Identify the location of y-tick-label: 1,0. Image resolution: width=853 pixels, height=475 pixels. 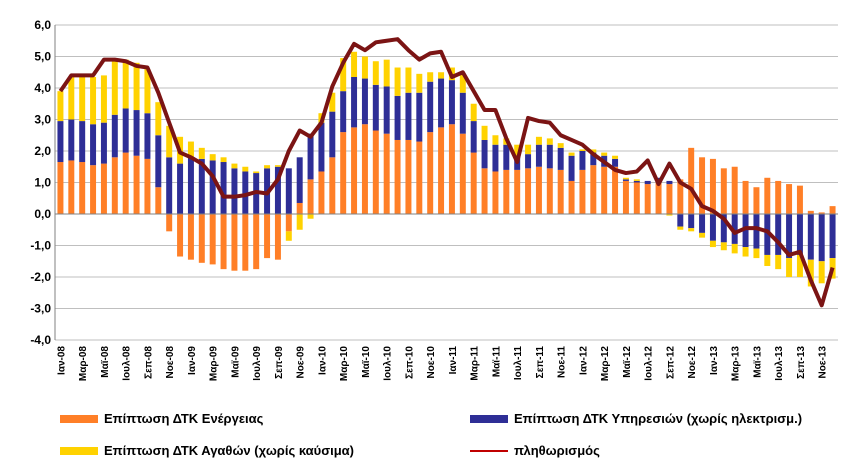
(42, 183).